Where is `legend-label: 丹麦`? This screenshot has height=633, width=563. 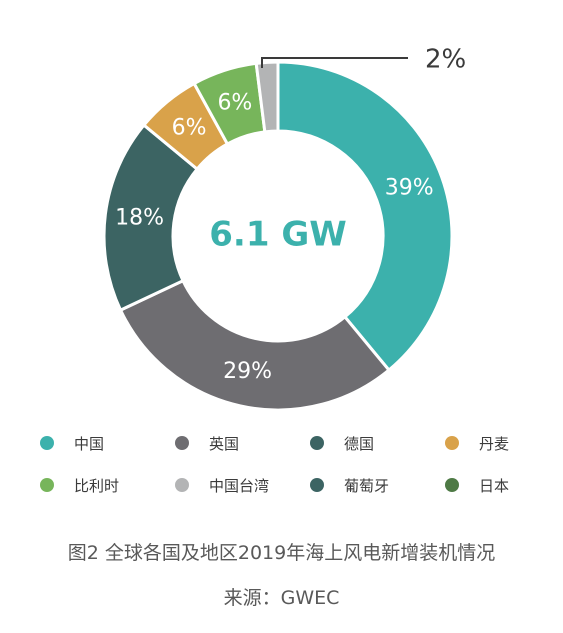
legend-label: 丹麦 is located at coordinates (494, 443).